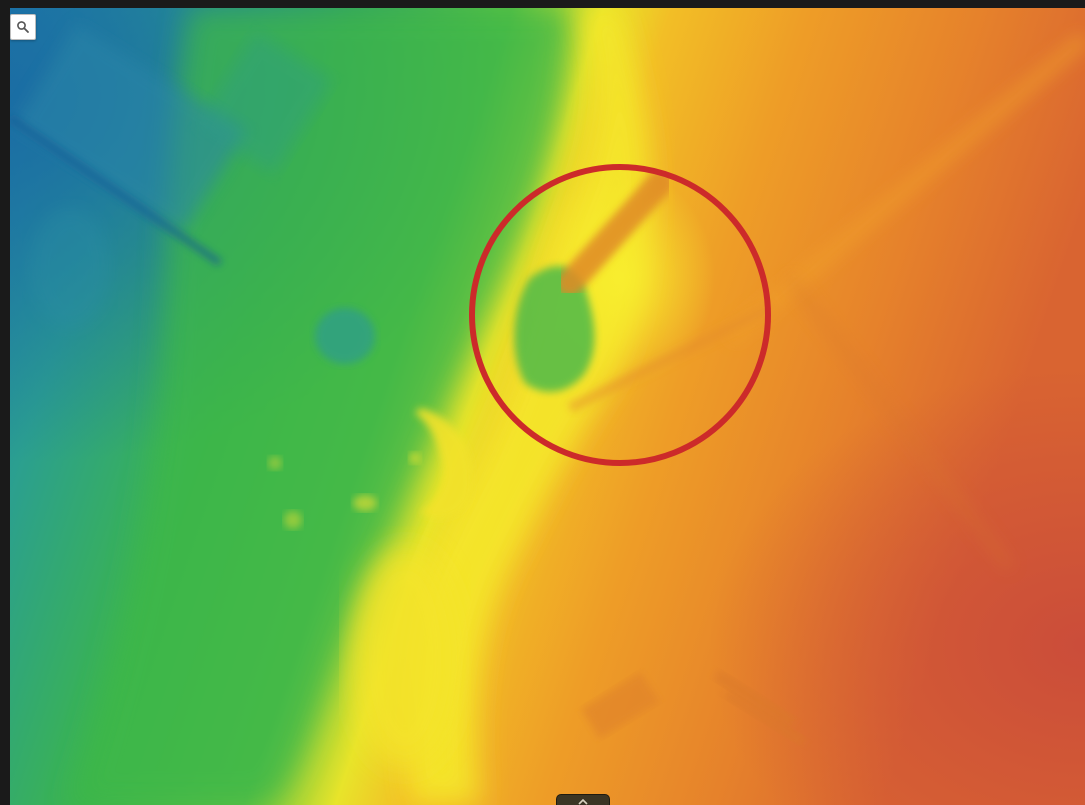 The width and height of the screenshot is (1085, 805). I want to click on zoom-button, so click(23, 27).